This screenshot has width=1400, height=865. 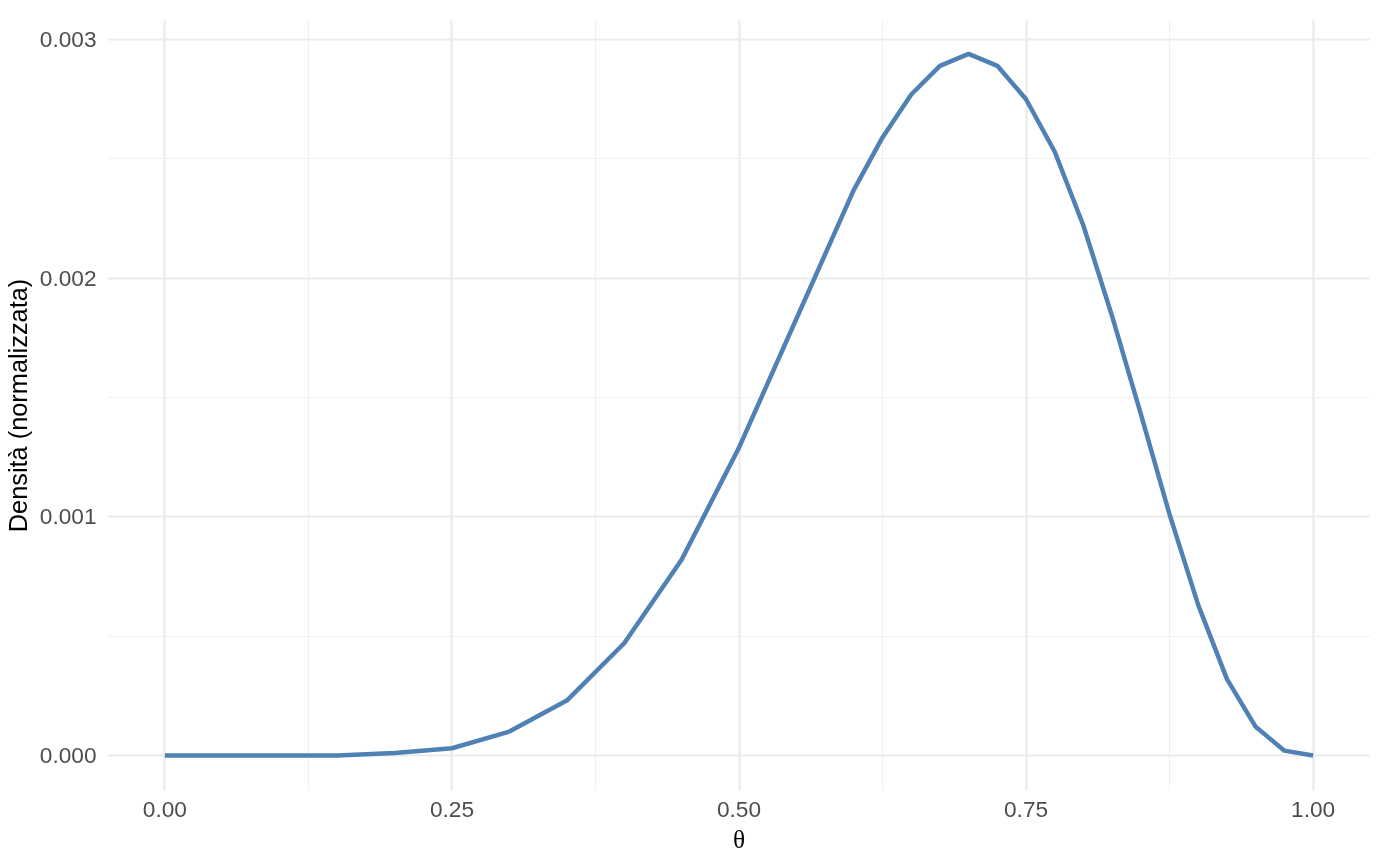 I want to click on y-tick-label: 0.000, so click(x=68, y=754).